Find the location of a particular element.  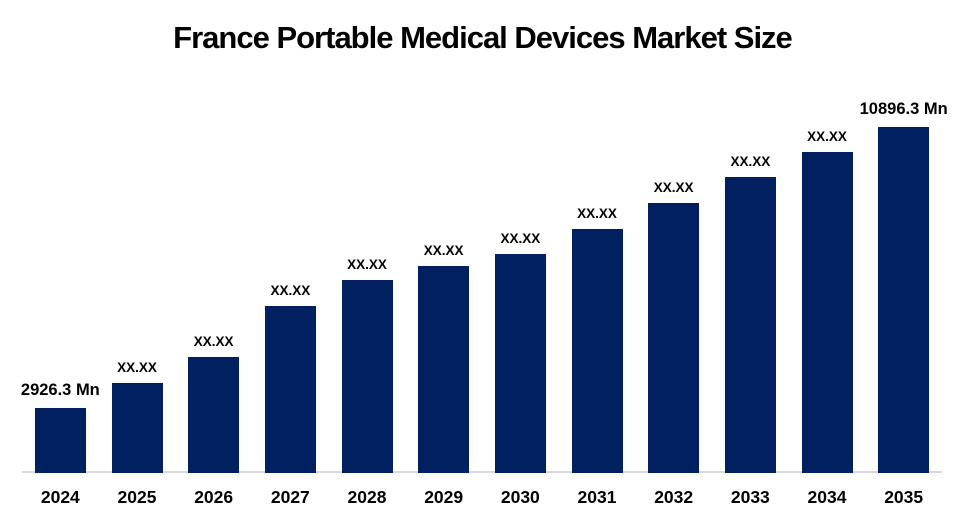

bar-2029 is located at coordinates (444, 369).